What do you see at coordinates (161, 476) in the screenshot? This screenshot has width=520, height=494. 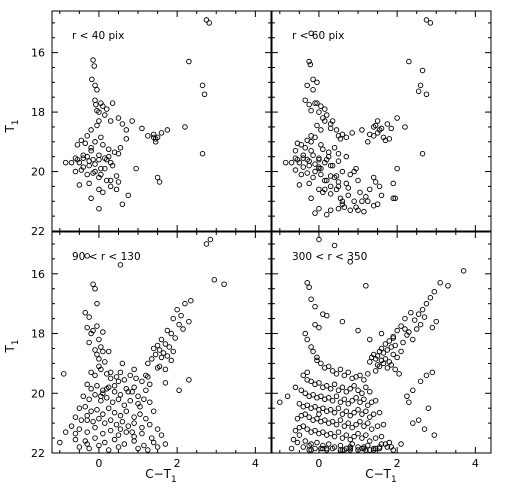 I see `x-axis-label-left: C−T1` at bounding box center [161, 476].